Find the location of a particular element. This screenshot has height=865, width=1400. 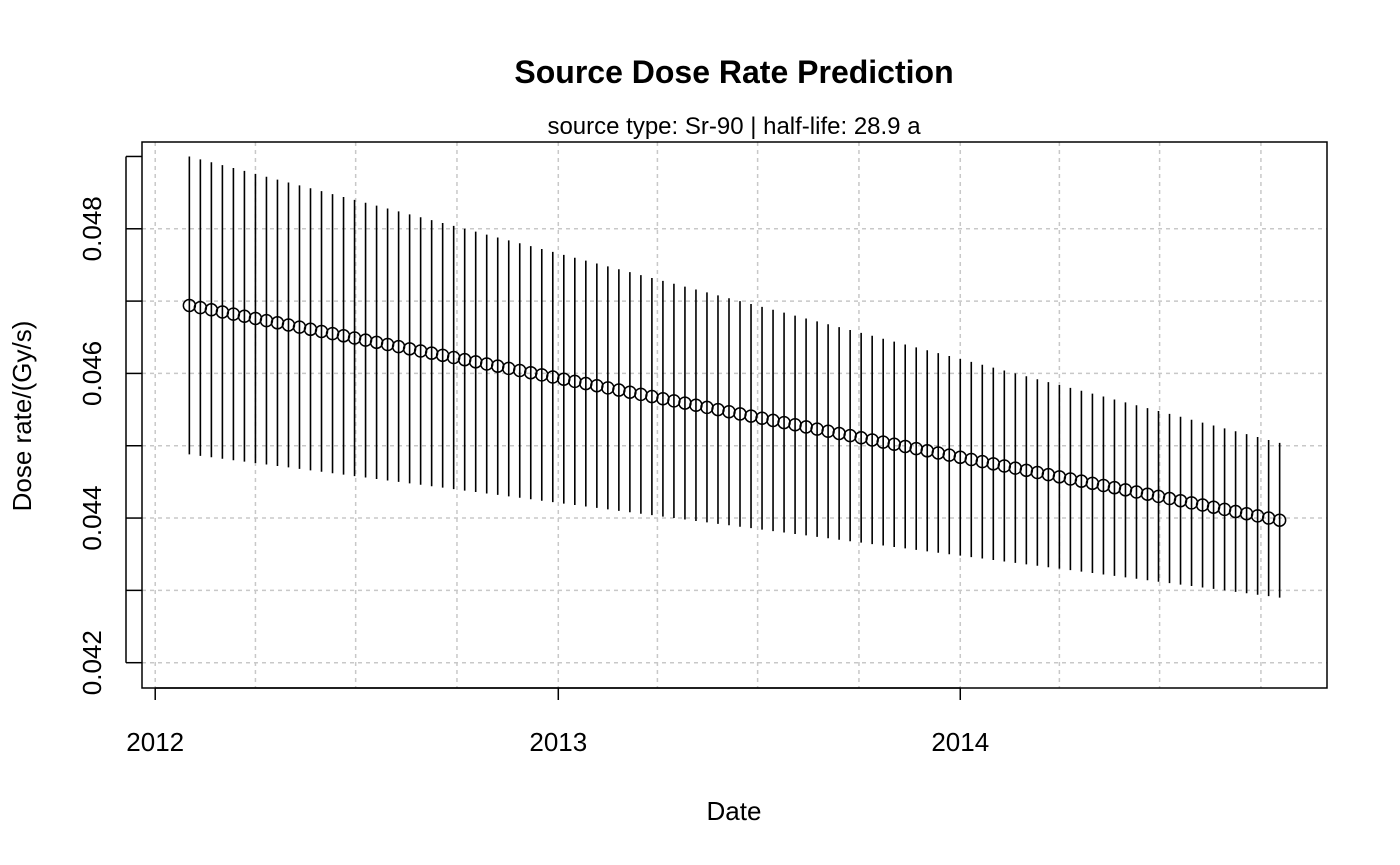

y-axis-label: Dose rate/(Gy/s) is located at coordinates (22, 416).